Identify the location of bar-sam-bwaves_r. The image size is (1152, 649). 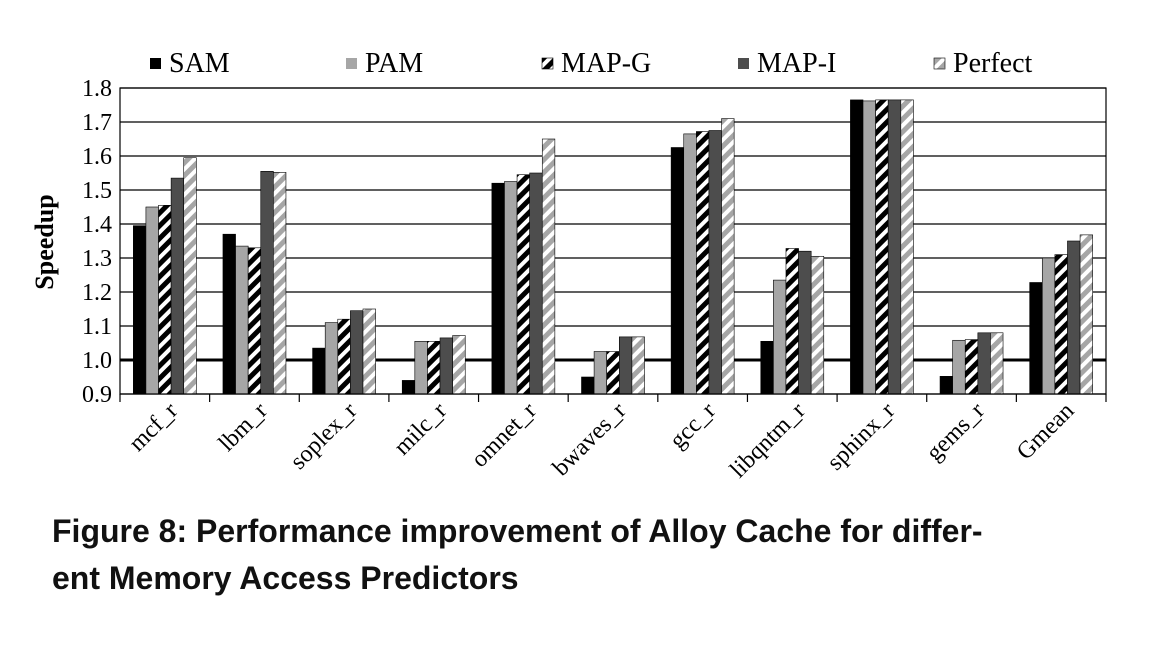
(588, 385).